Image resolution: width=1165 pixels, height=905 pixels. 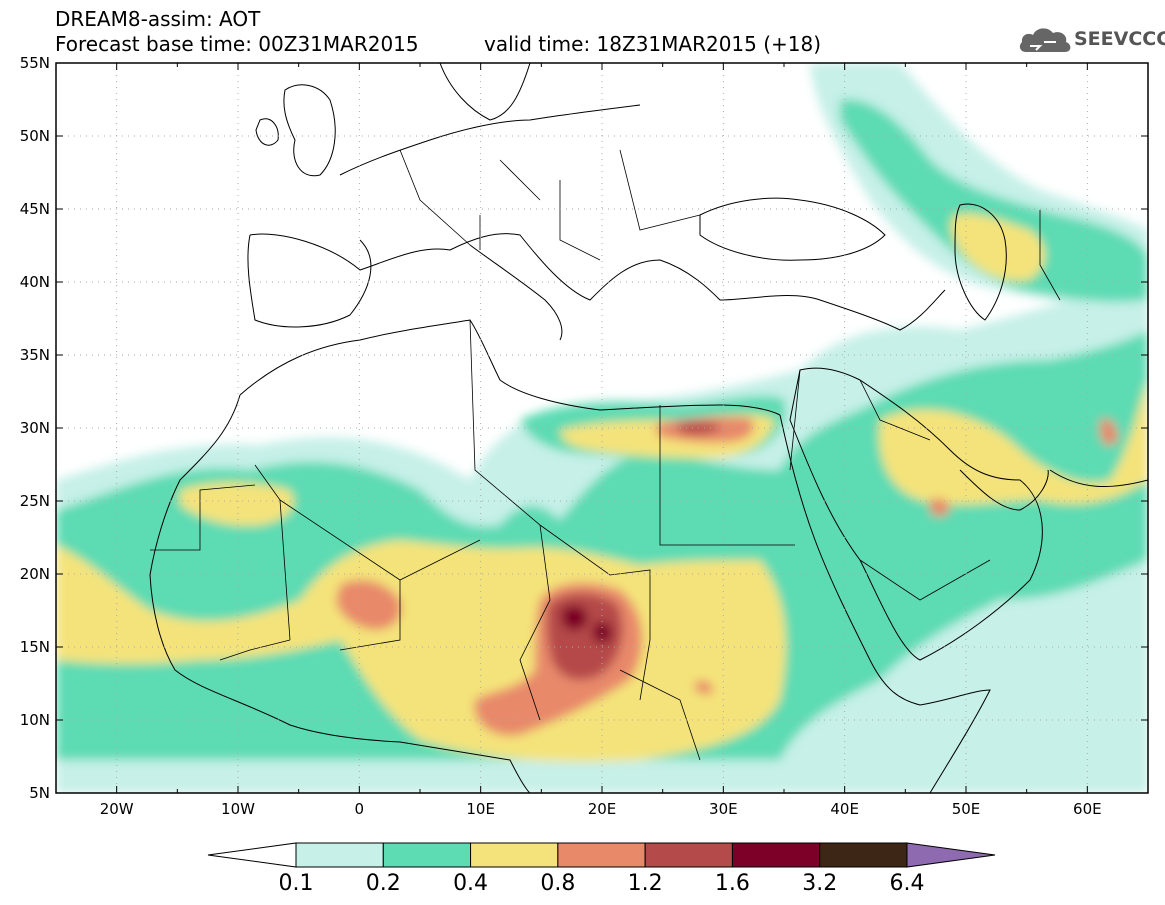 What do you see at coordinates (1119, 39) in the screenshot?
I see `logo-text: SEEVCCC` at bounding box center [1119, 39].